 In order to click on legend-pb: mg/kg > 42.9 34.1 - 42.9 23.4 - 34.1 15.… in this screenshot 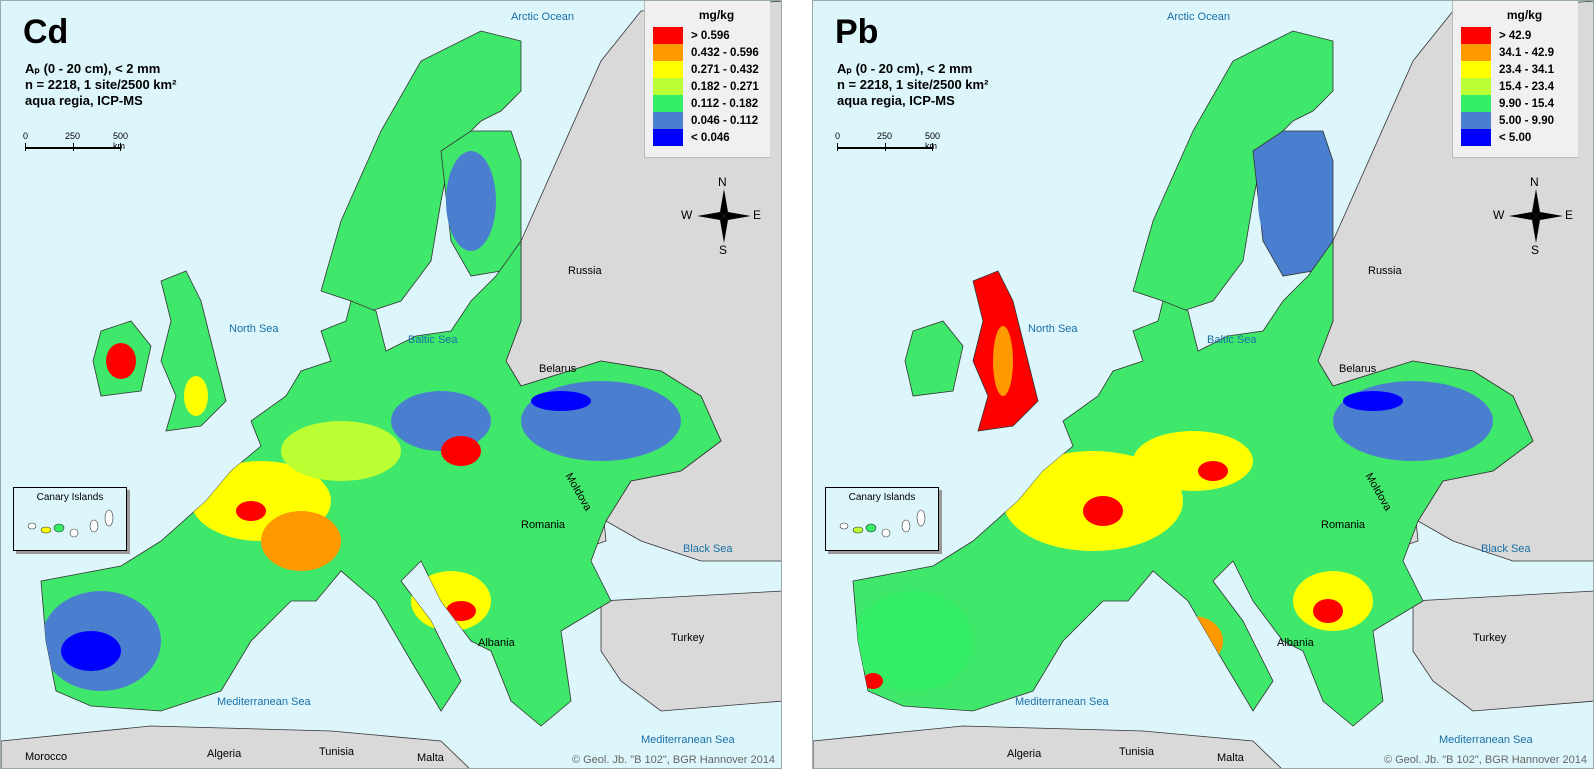, I will do `click(1515, 79)`.